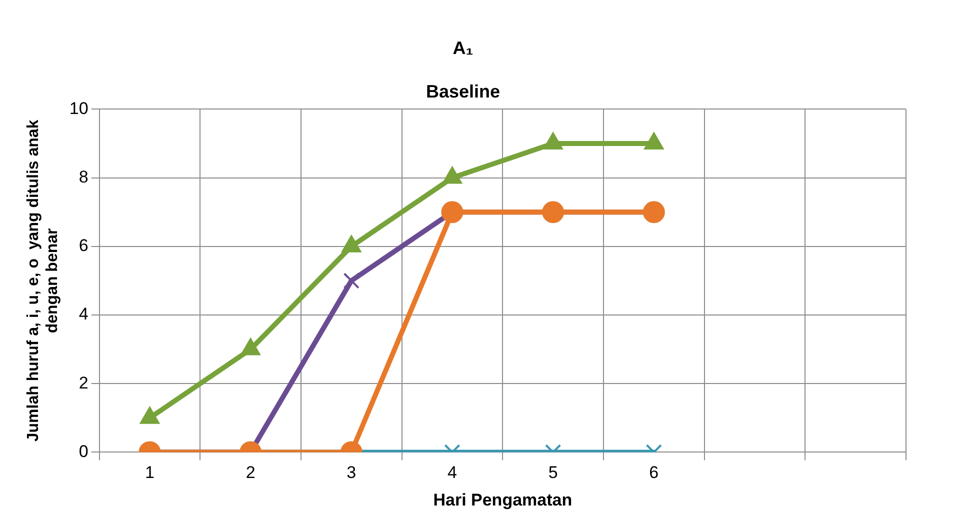 Image resolution: width=954 pixels, height=525 pixels. I want to click on chart-title: A₁, so click(463, 48).